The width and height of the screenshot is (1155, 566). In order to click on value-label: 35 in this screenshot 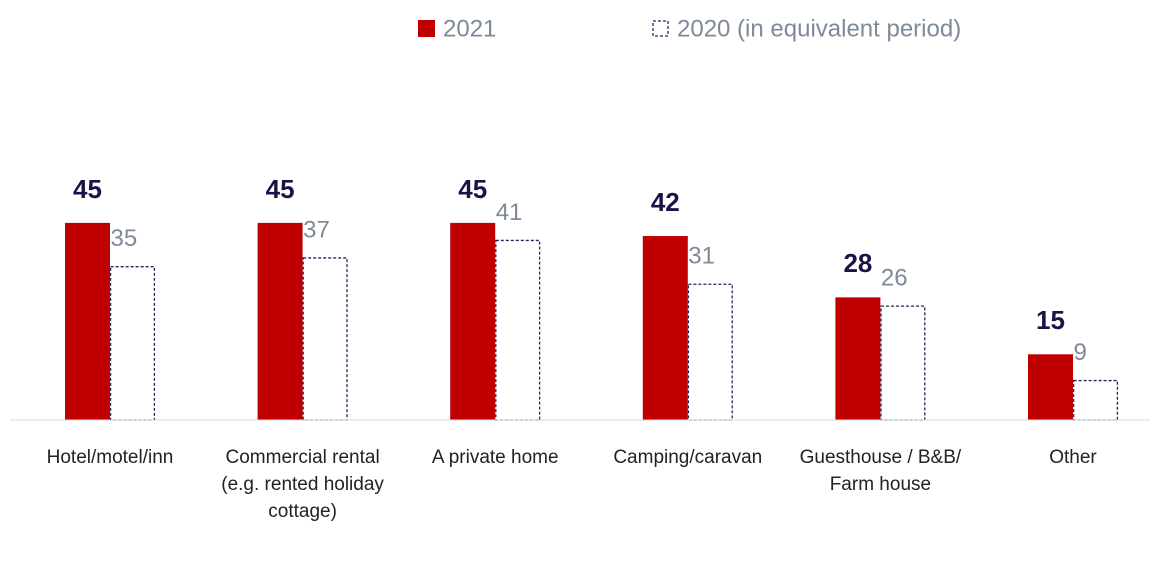, I will do `click(124, 238)`.